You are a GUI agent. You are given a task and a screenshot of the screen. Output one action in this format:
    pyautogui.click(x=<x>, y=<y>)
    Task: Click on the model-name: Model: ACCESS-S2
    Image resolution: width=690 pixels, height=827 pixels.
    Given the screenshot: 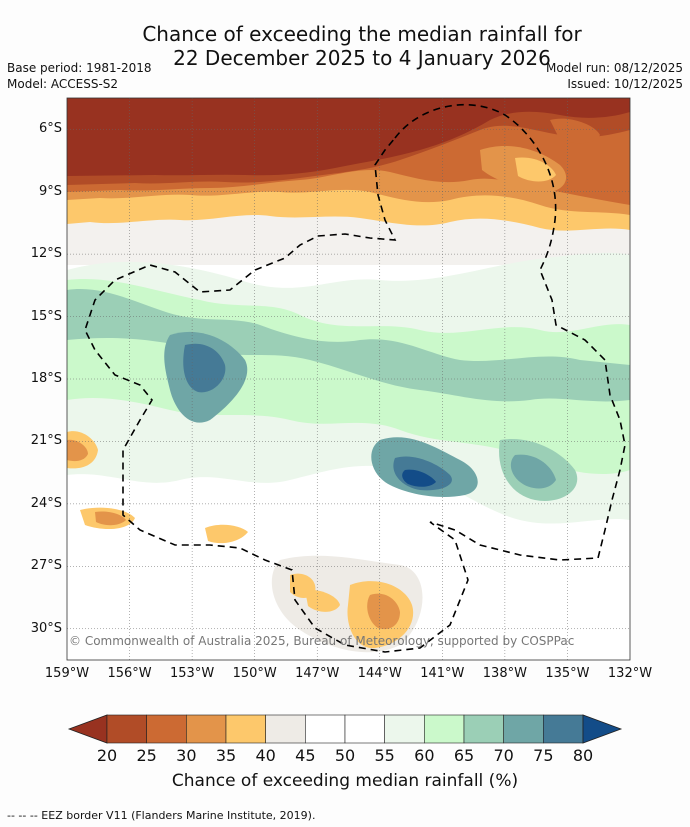 What is the action you would take?
    pyautogui.click(x=63, y=84)
    